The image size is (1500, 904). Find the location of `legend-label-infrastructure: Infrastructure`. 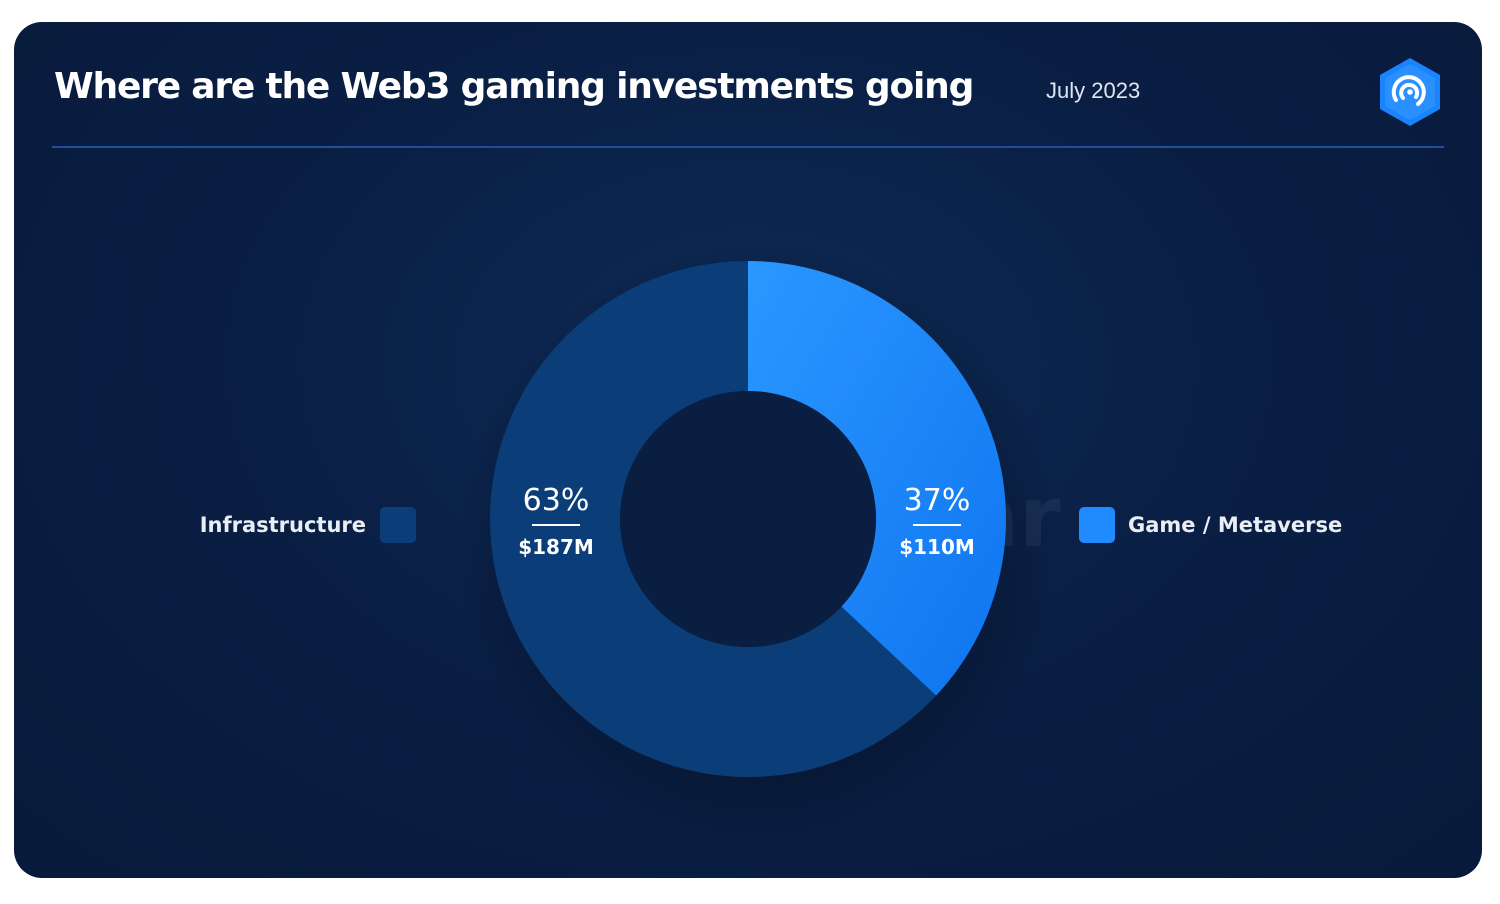

legend-label-infrastructure: Infrastructure is located at coordinates (283, 525).